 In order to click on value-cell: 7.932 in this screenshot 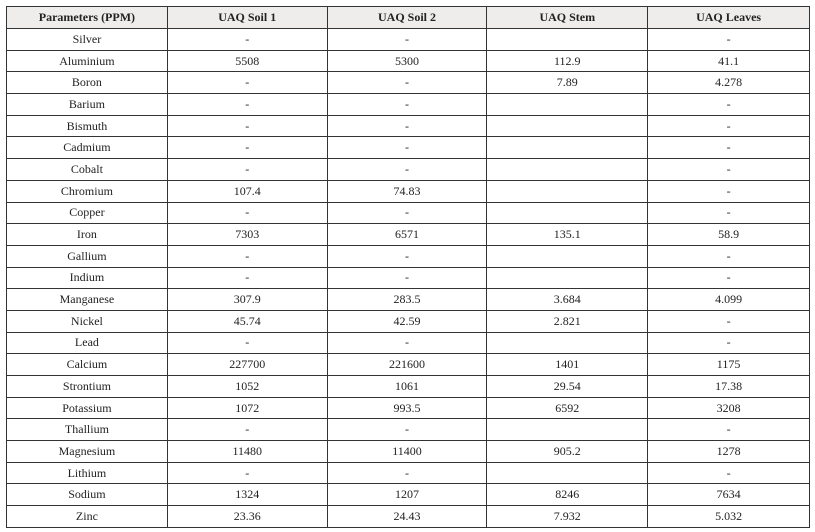, I will do `click(567, 516)`.